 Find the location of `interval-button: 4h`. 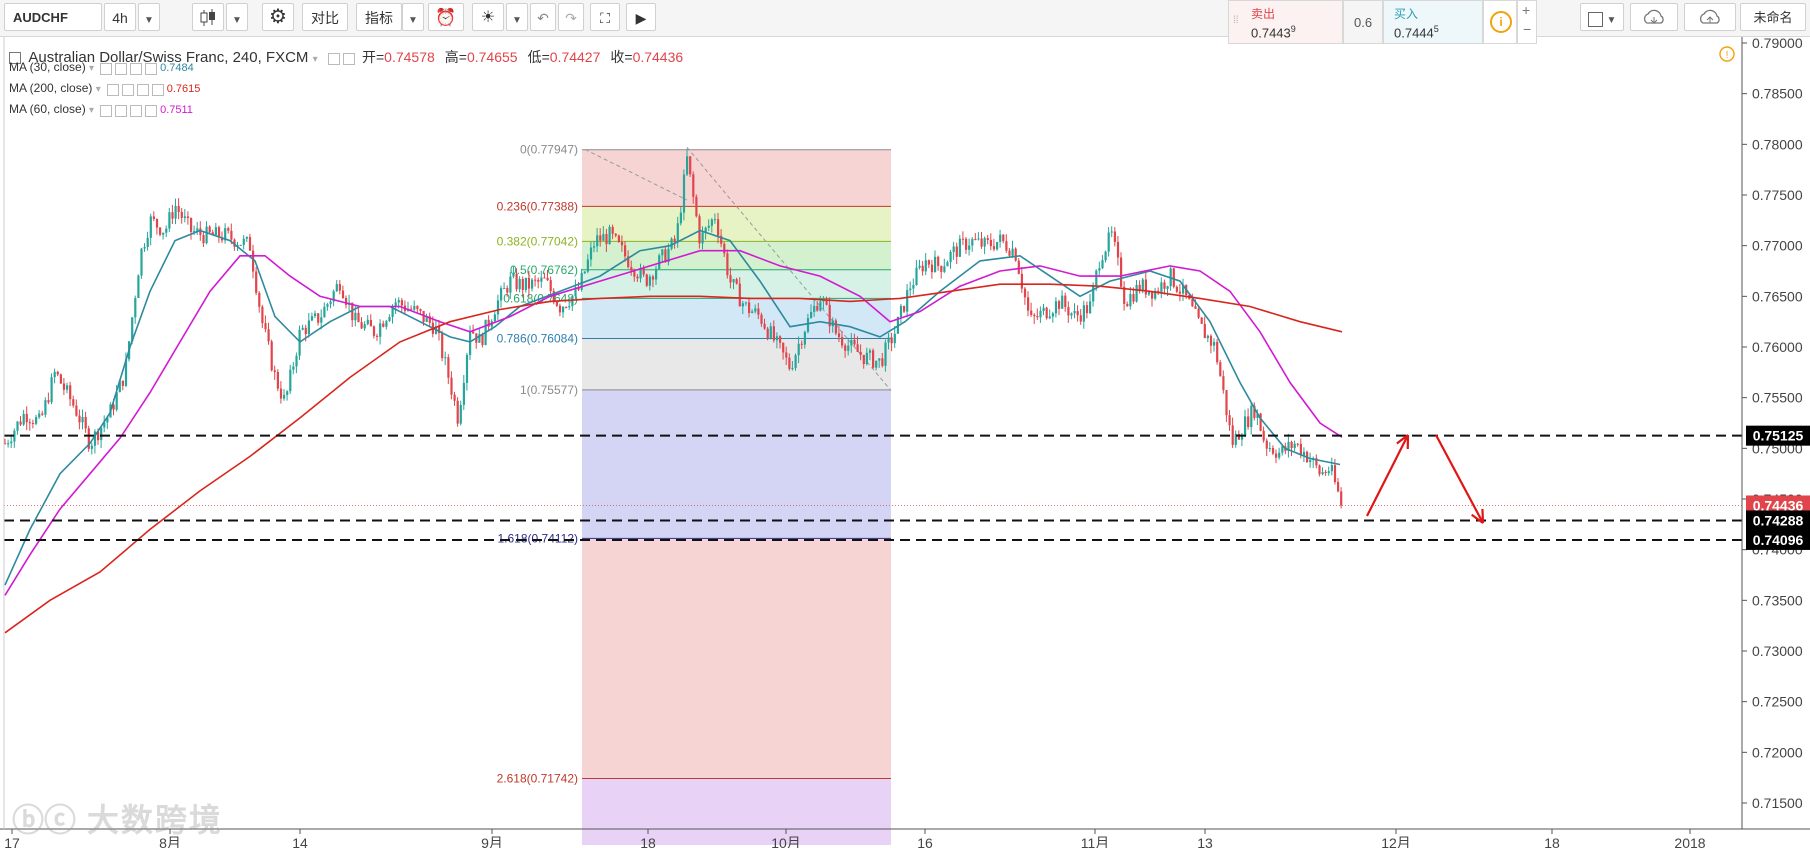

interval-button: 4h is located at coordinates (120, 17).